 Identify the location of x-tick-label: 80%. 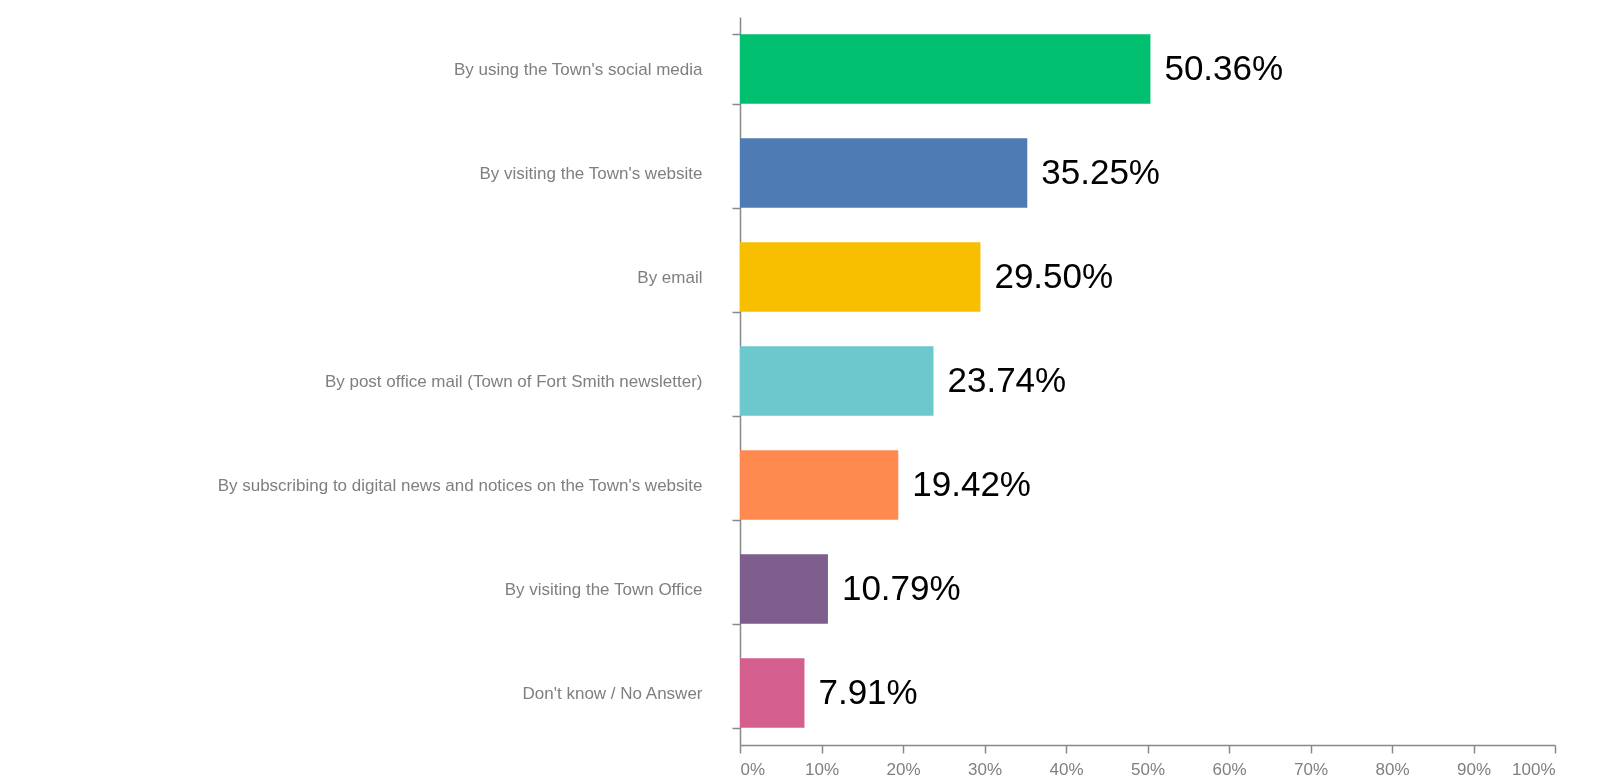
(1392, 769).